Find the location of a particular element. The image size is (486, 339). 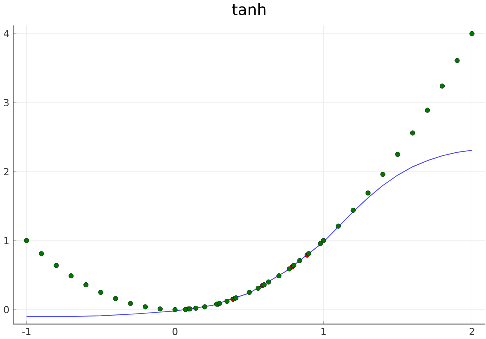

y-tick-label: 0 is located at coordinates (7, 310).